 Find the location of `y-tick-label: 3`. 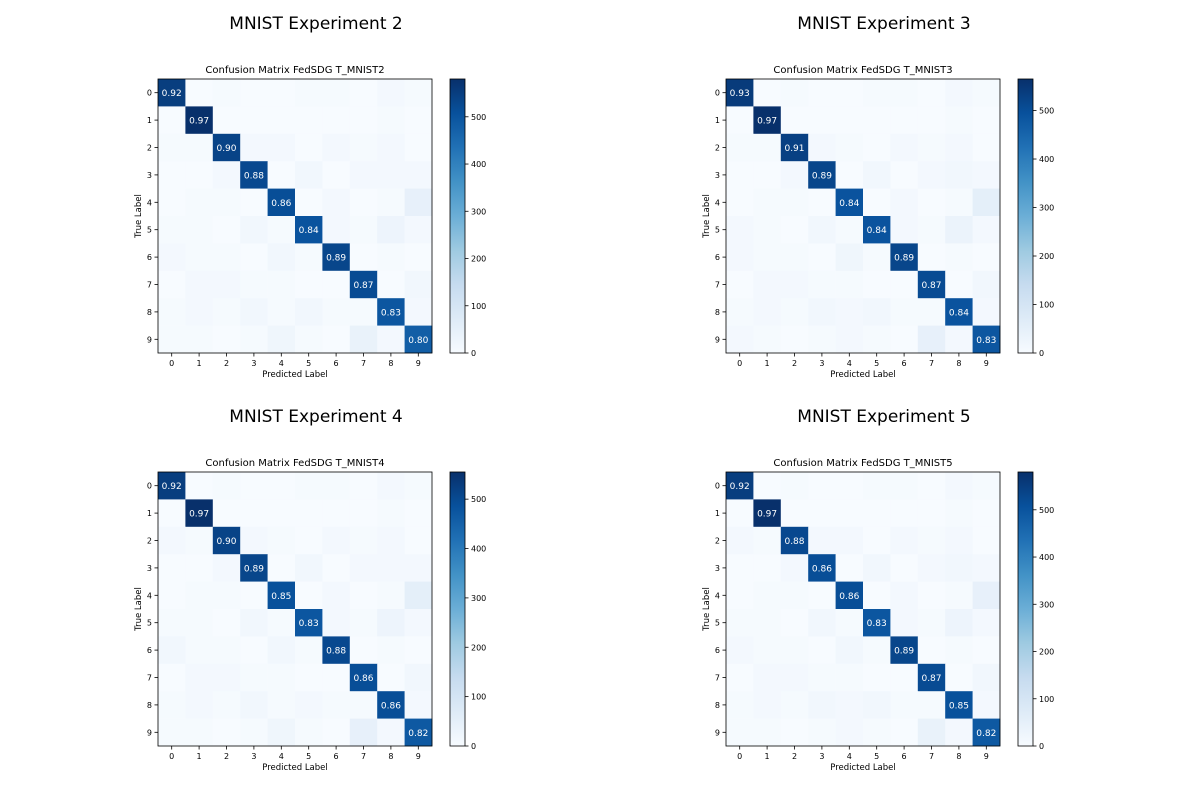

y-tick-label: 3 is located at coordinates (149, 568).